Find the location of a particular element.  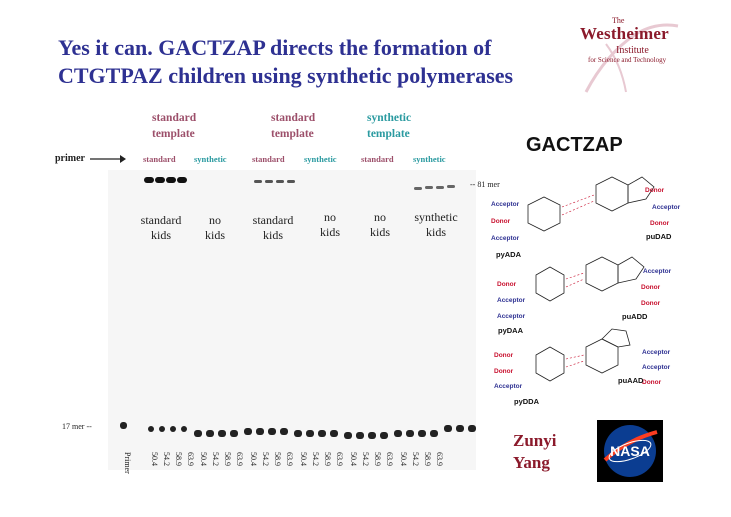

template-header-2: standard template is located at coordinates (293, 126).